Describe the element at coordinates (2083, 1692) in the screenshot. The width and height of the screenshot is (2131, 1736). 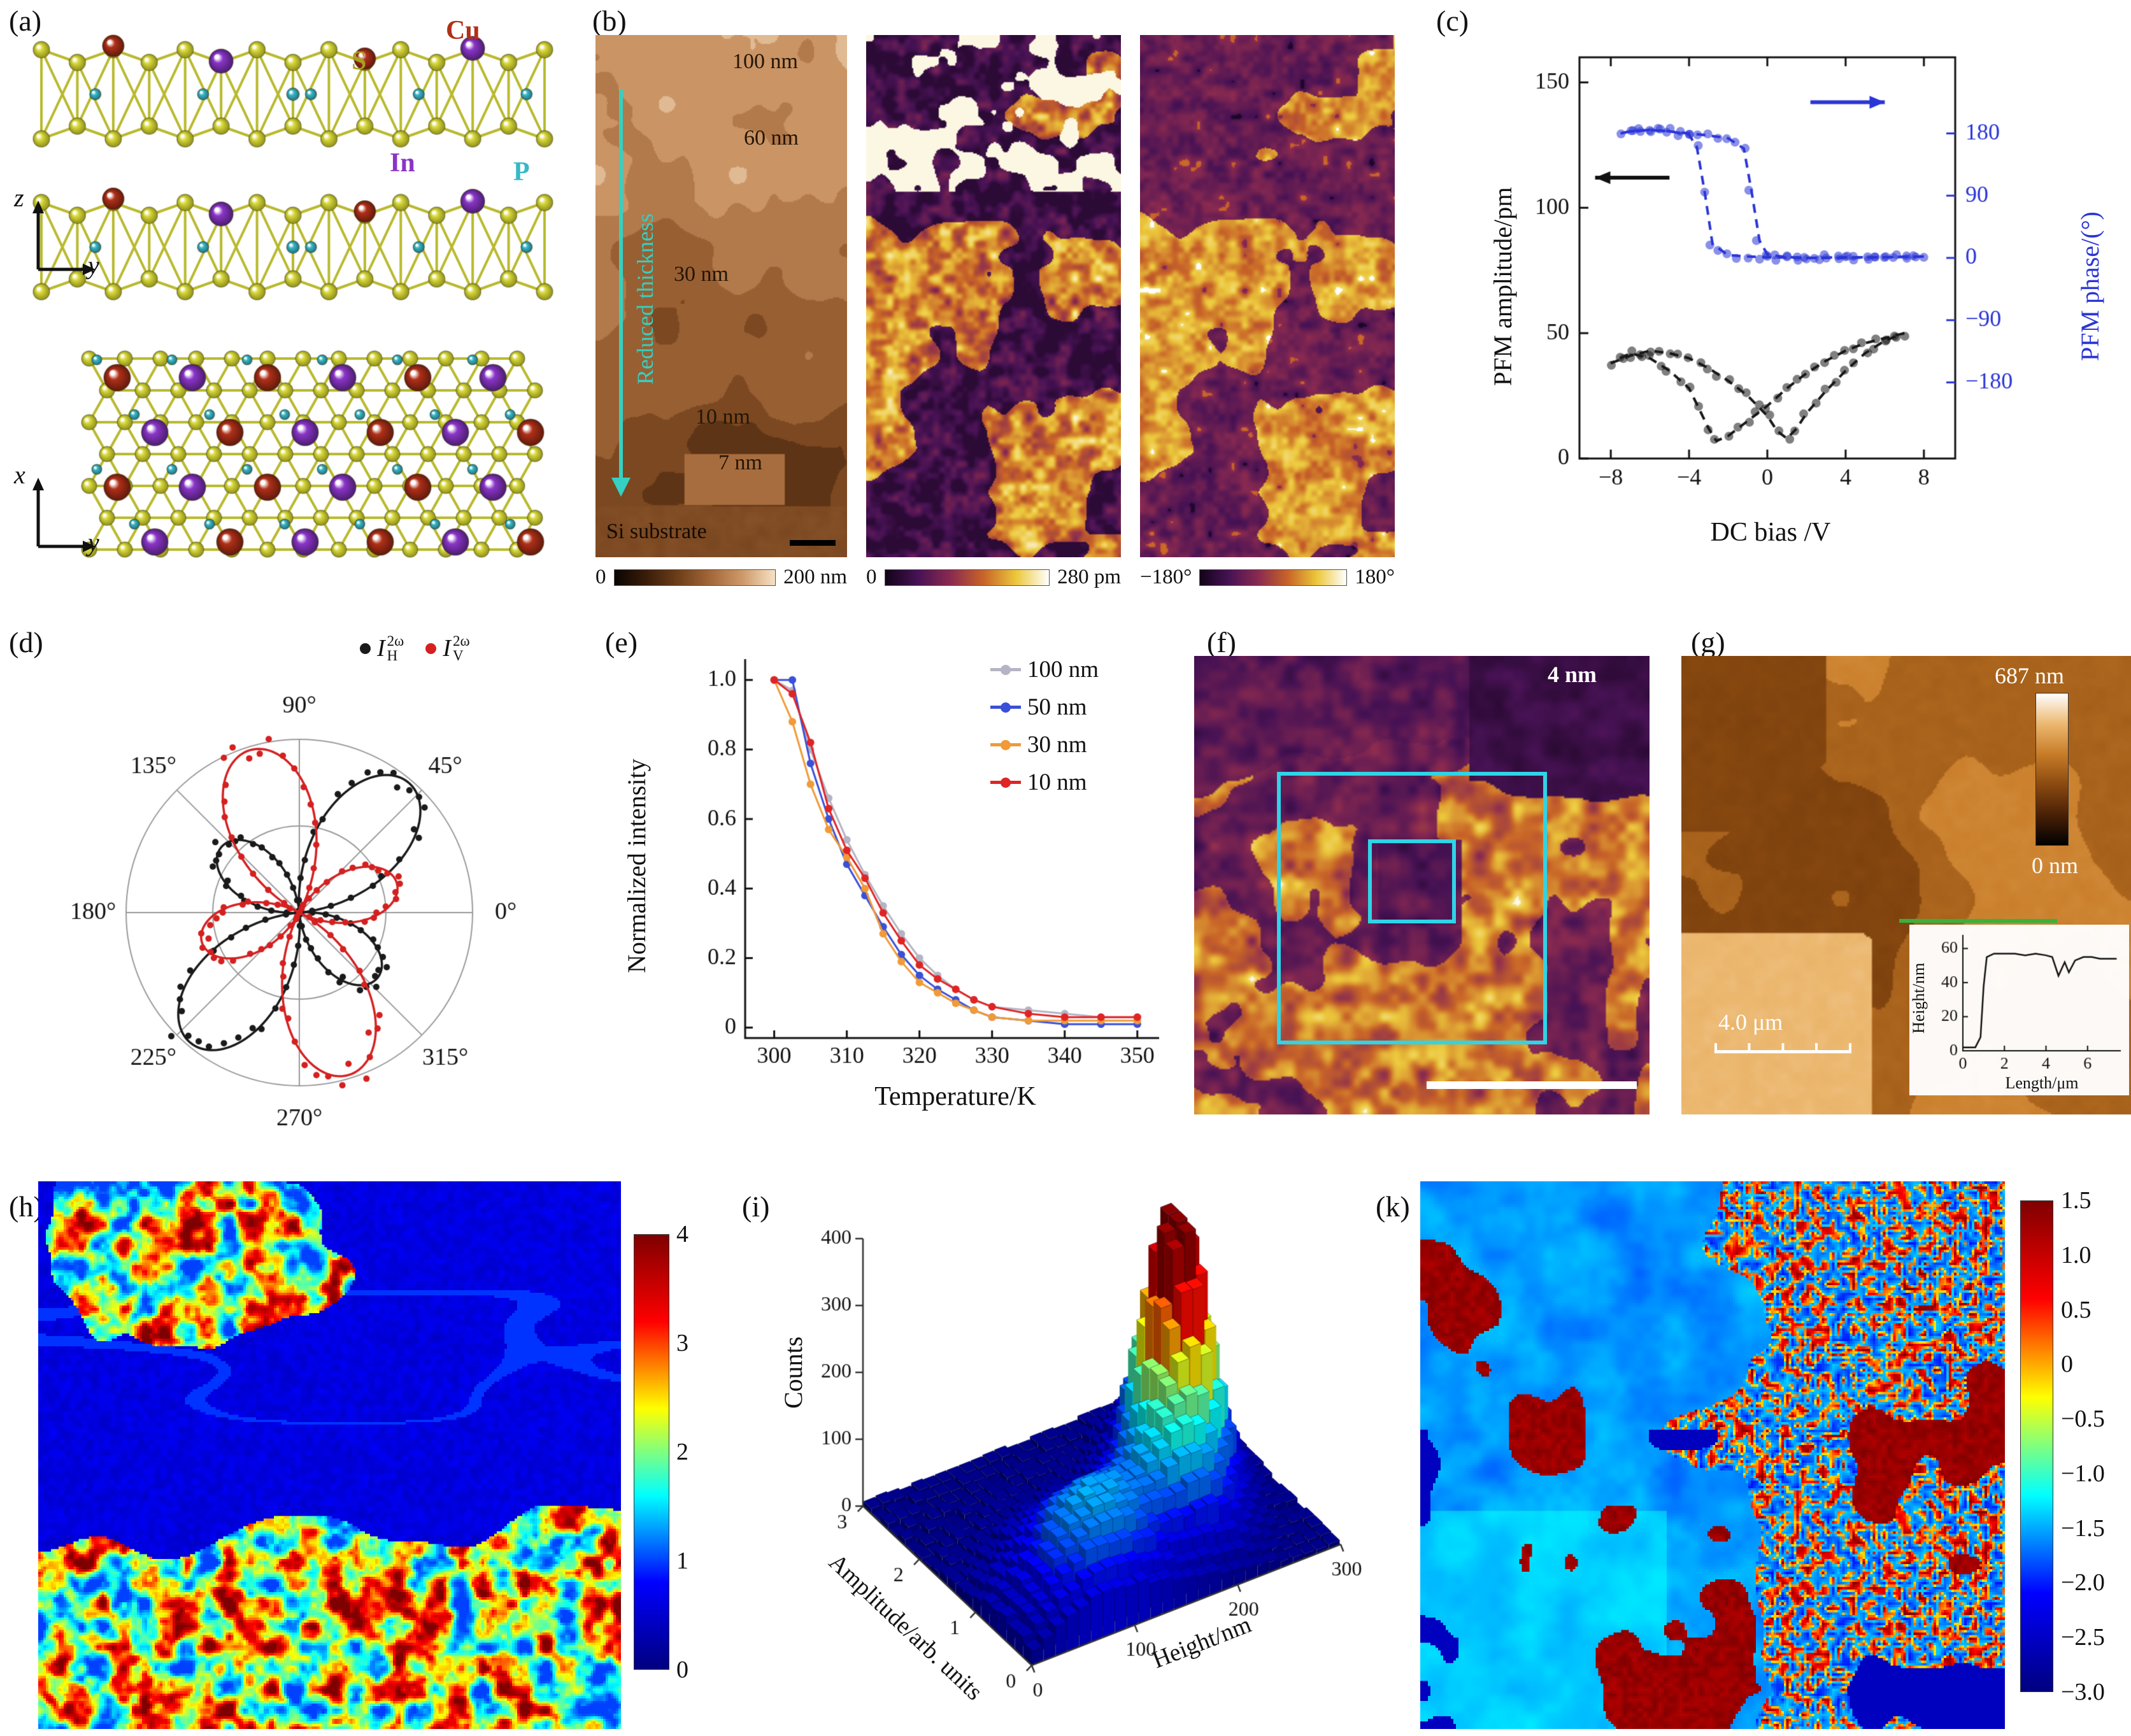
I see `k-tick-9: −3.0` at that location.